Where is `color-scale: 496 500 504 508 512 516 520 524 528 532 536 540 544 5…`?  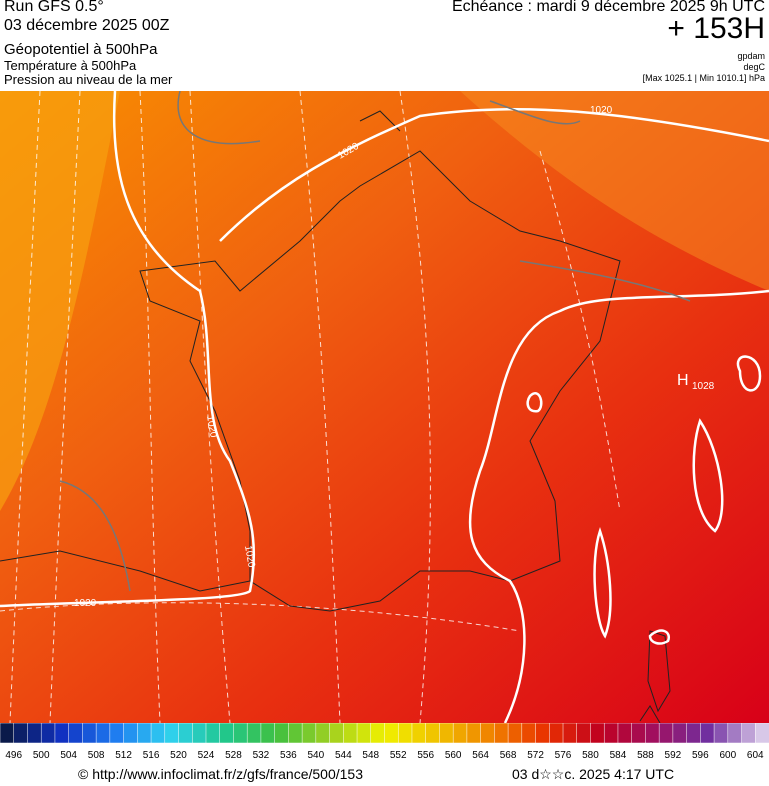 color-scale: 496 500 504 508 512 516 520 524 528 532 536 540 544 5… is located at coordinates (384, 742).